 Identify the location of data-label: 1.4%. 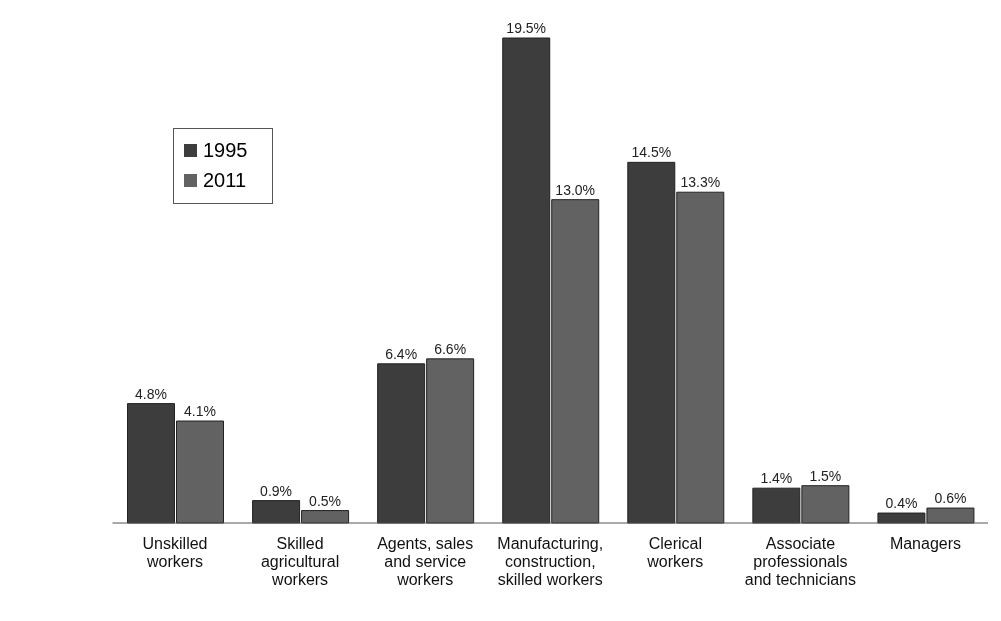
(776, 478).